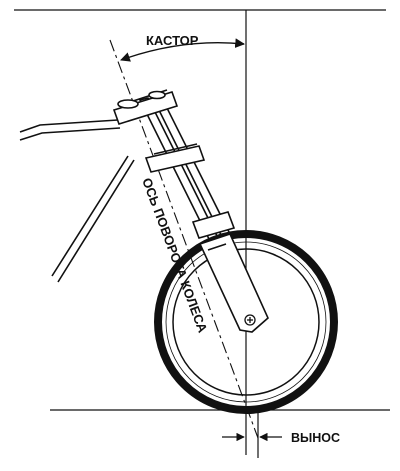  I want to click on axle, so click(250, 320).